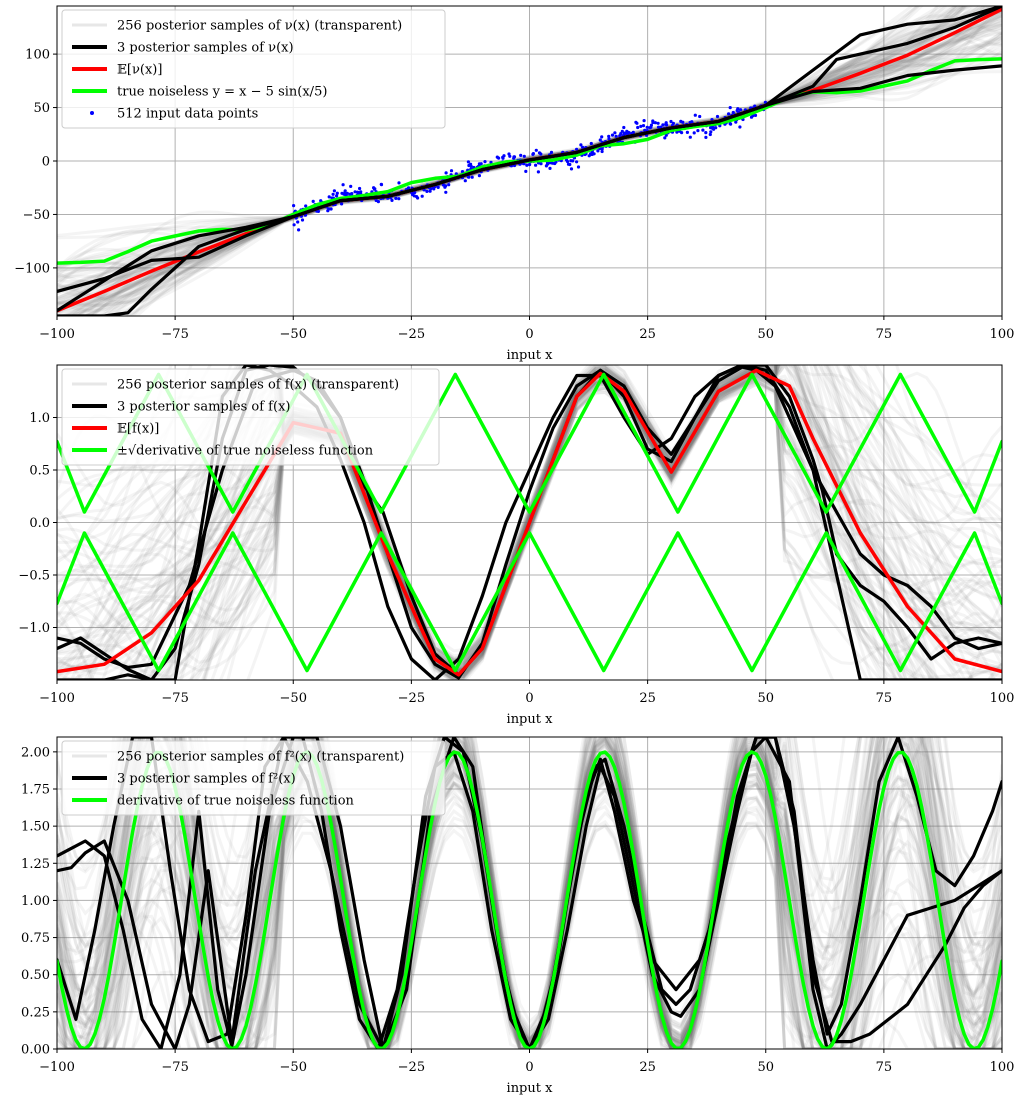  Describe the element at coordinates (529, 602) in the screenshot. I see `series-line` at that location.